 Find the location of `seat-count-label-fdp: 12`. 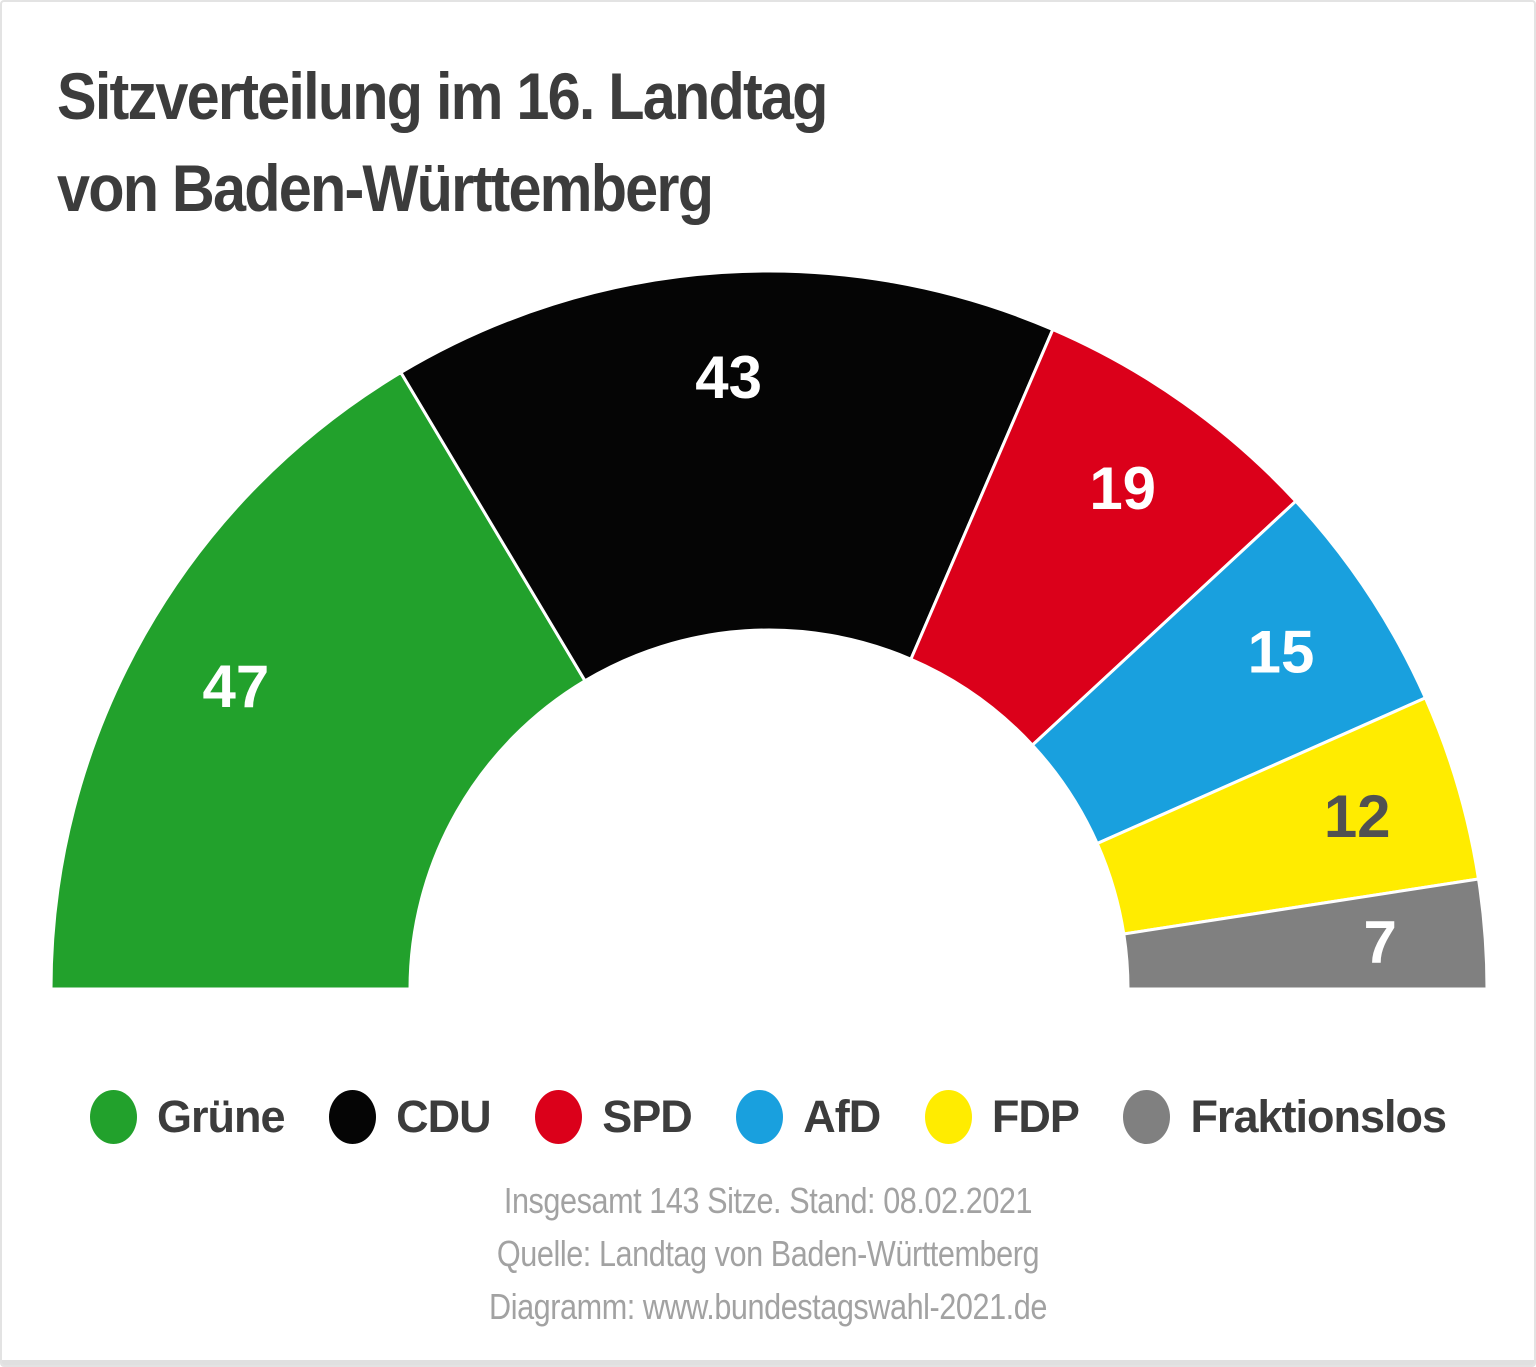

seat-count-label-fdp: 12 is located at coordinates (1357, 816).